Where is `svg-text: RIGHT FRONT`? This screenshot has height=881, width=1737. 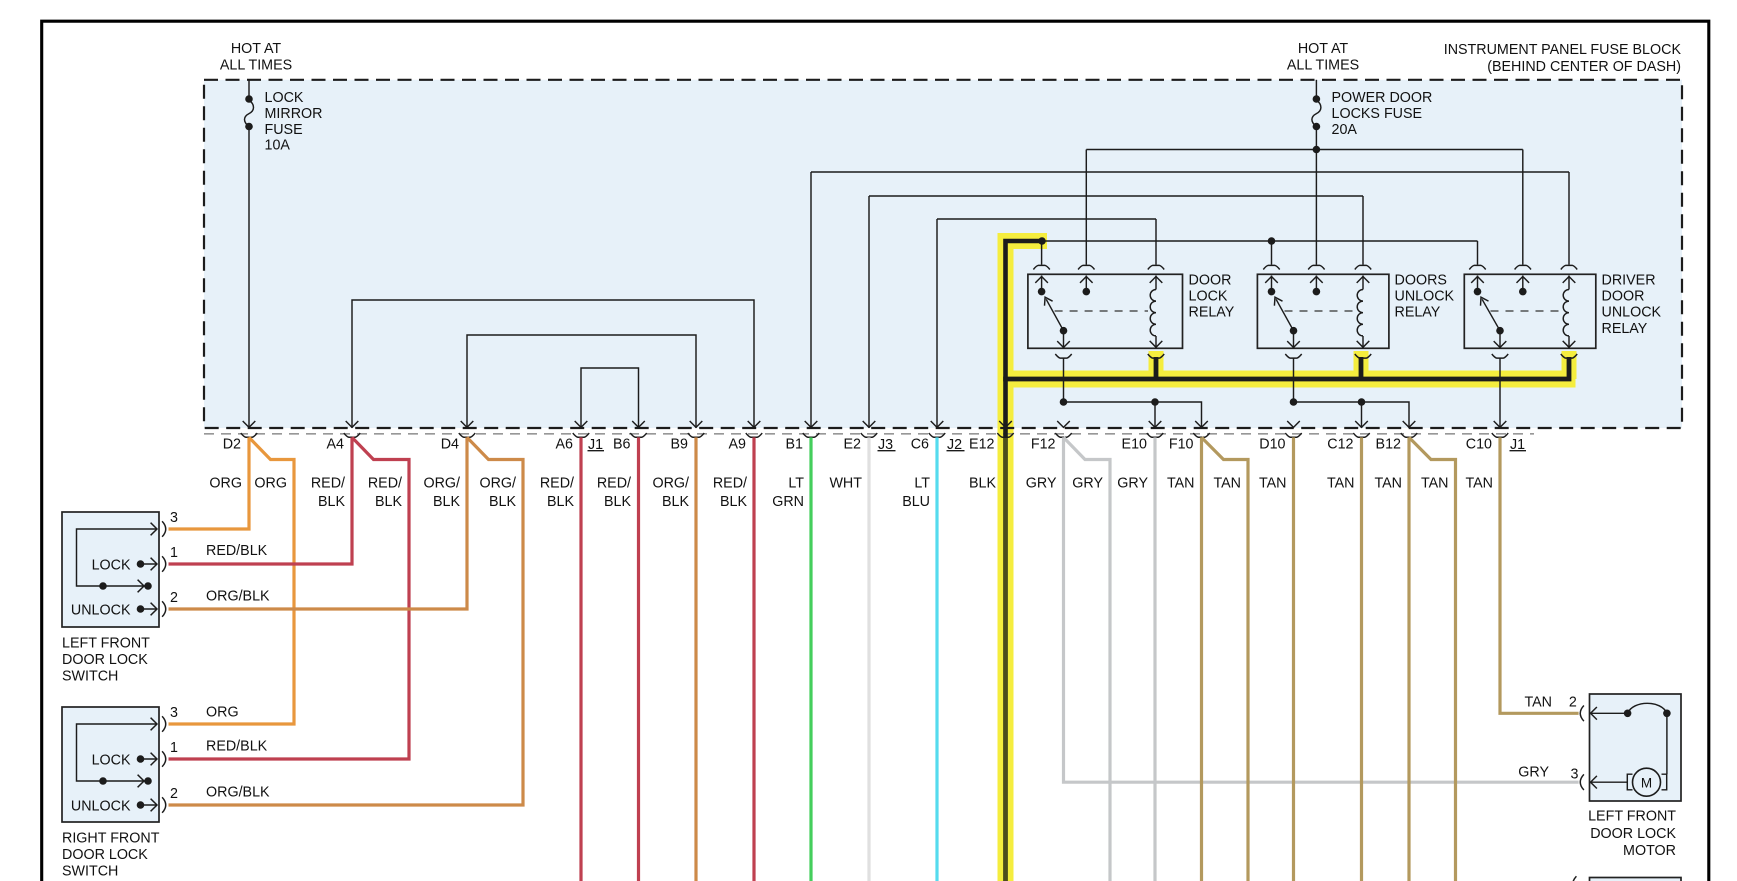
svg-text: RIGHT FRONT is located at coordinates (111, 839).